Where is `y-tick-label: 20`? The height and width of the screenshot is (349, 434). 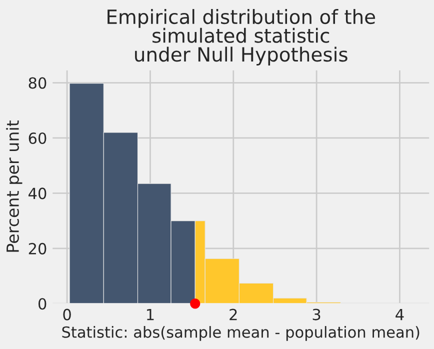 y-tick-label: 20 is located at coordinates (37, 248).